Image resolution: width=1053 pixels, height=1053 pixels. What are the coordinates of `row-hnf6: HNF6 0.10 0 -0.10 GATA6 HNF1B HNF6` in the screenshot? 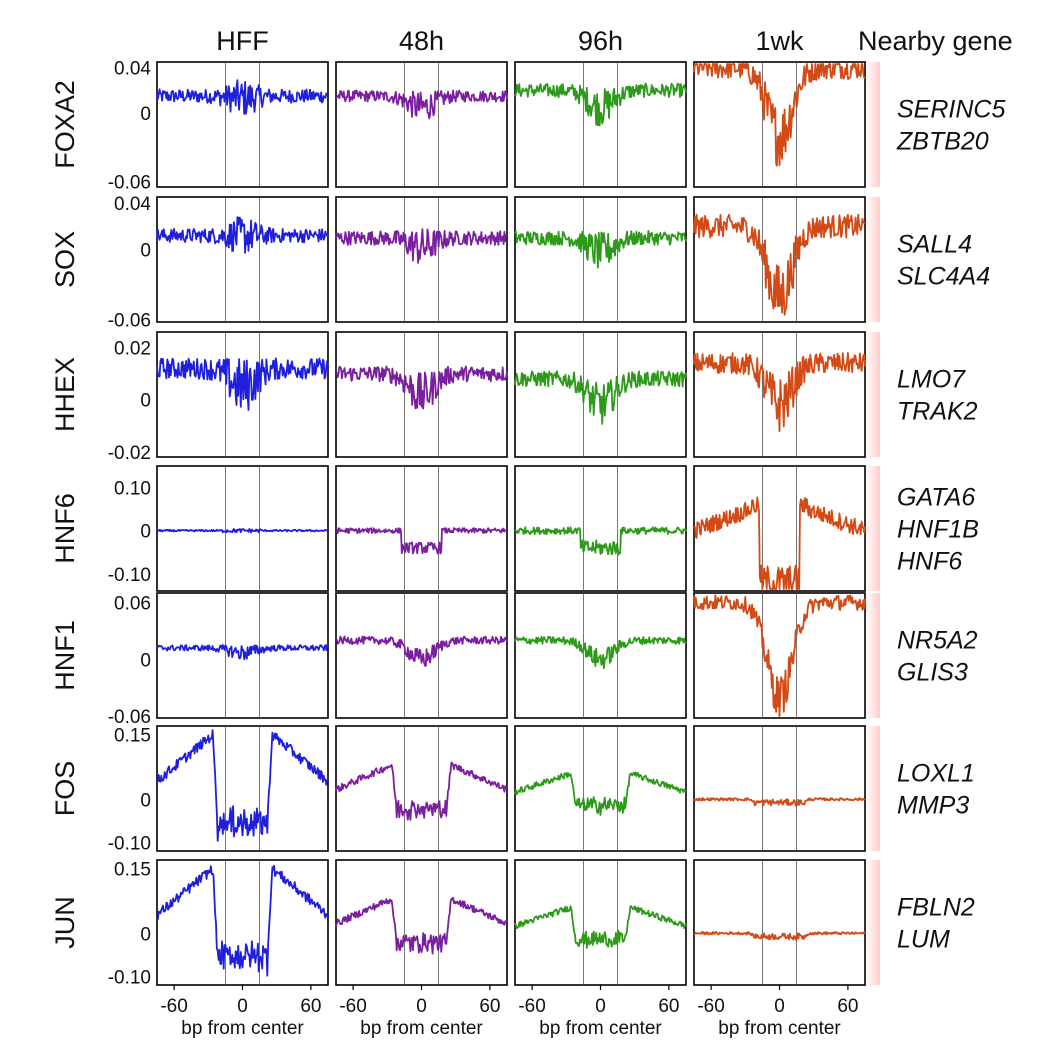 It's located at (514, 528).